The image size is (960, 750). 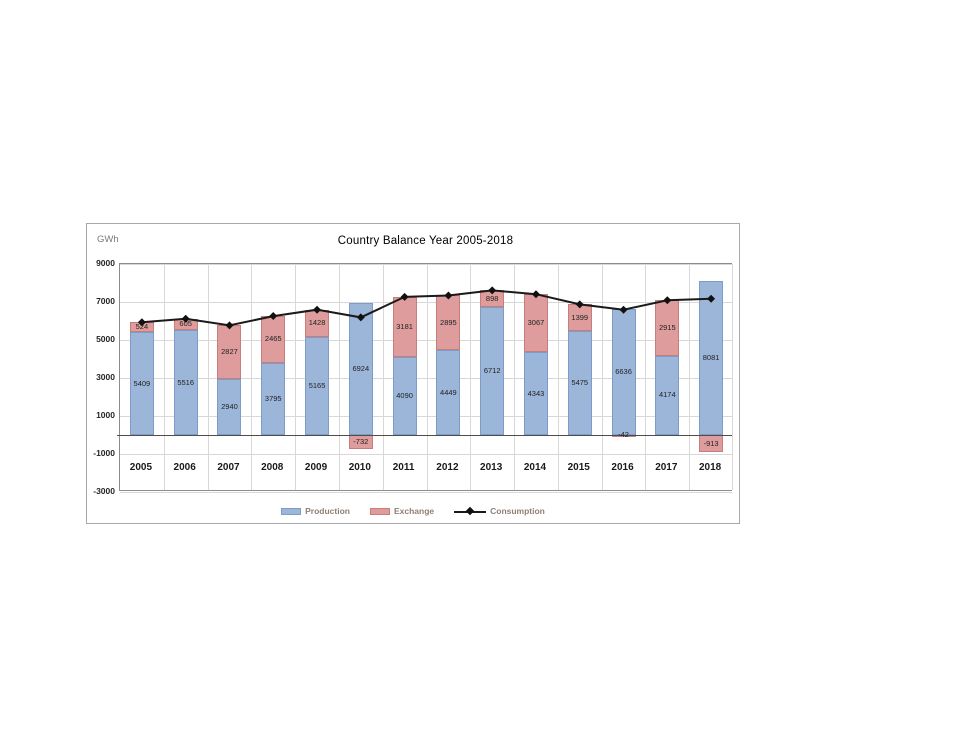 What do you see at coordinates (359, 468) in the screenshot?
I see `x-axis-tick-label: 2010` at bounding box center [359, 468].